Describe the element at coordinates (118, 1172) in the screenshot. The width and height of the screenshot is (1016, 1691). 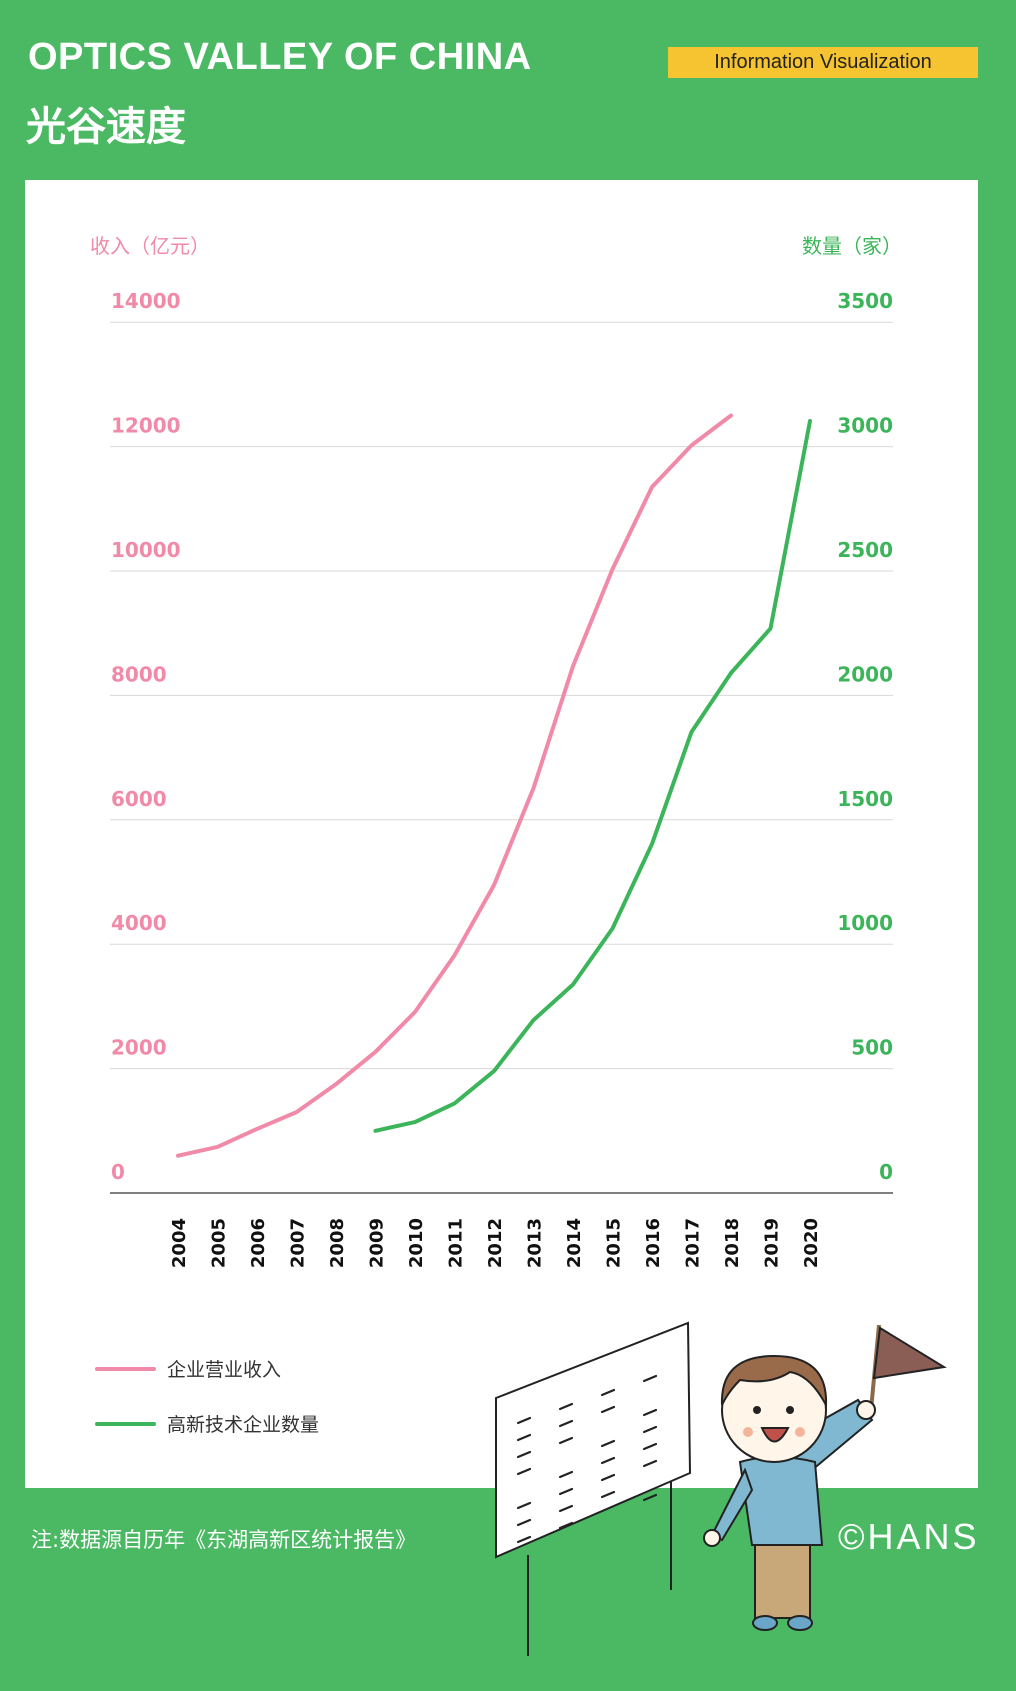
I see `y-left-tick-label: 0` at that location.